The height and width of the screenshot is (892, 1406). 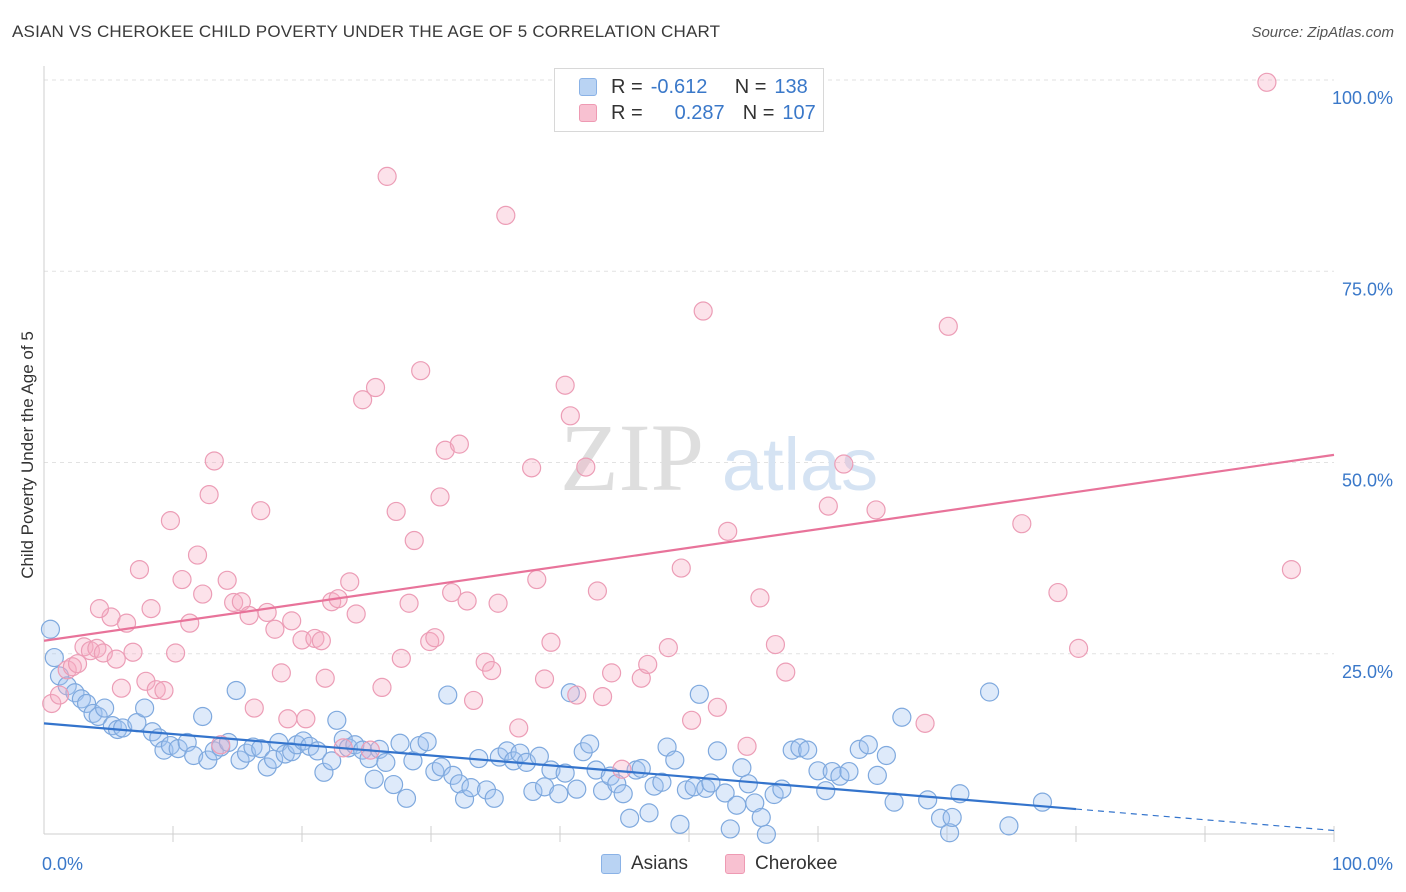 What do you see at coordinates (719, 457) in the screenshot?
I see `watermark: ZIP atlas` at bounding box center [719, 457].